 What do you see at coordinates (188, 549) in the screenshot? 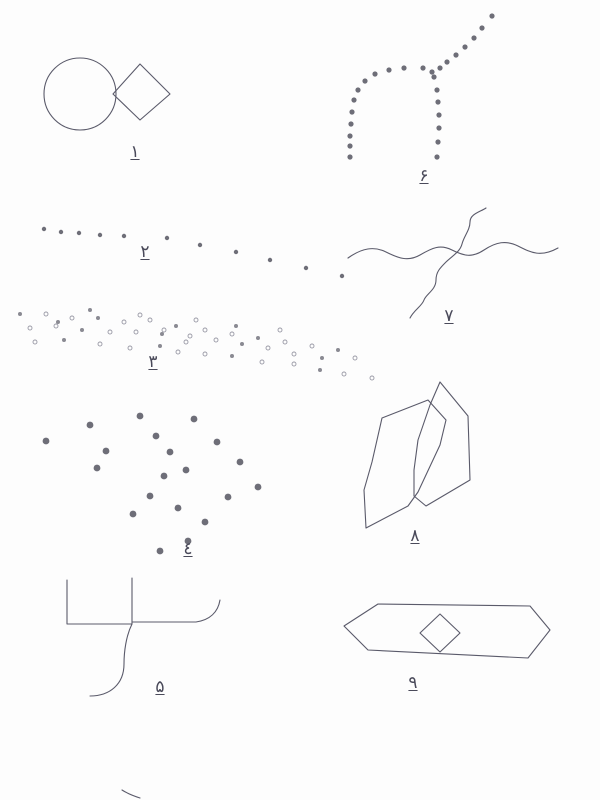
I see `label-figure-4: ٤` at bounding box center [188, 549].